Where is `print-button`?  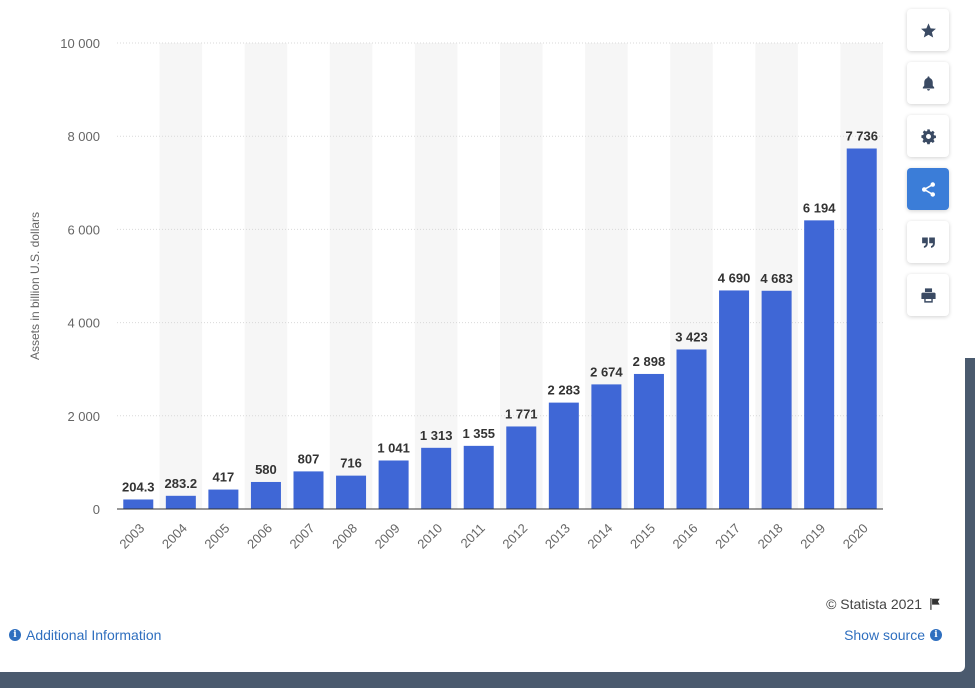 print-button is located at coordinates (928, 295).